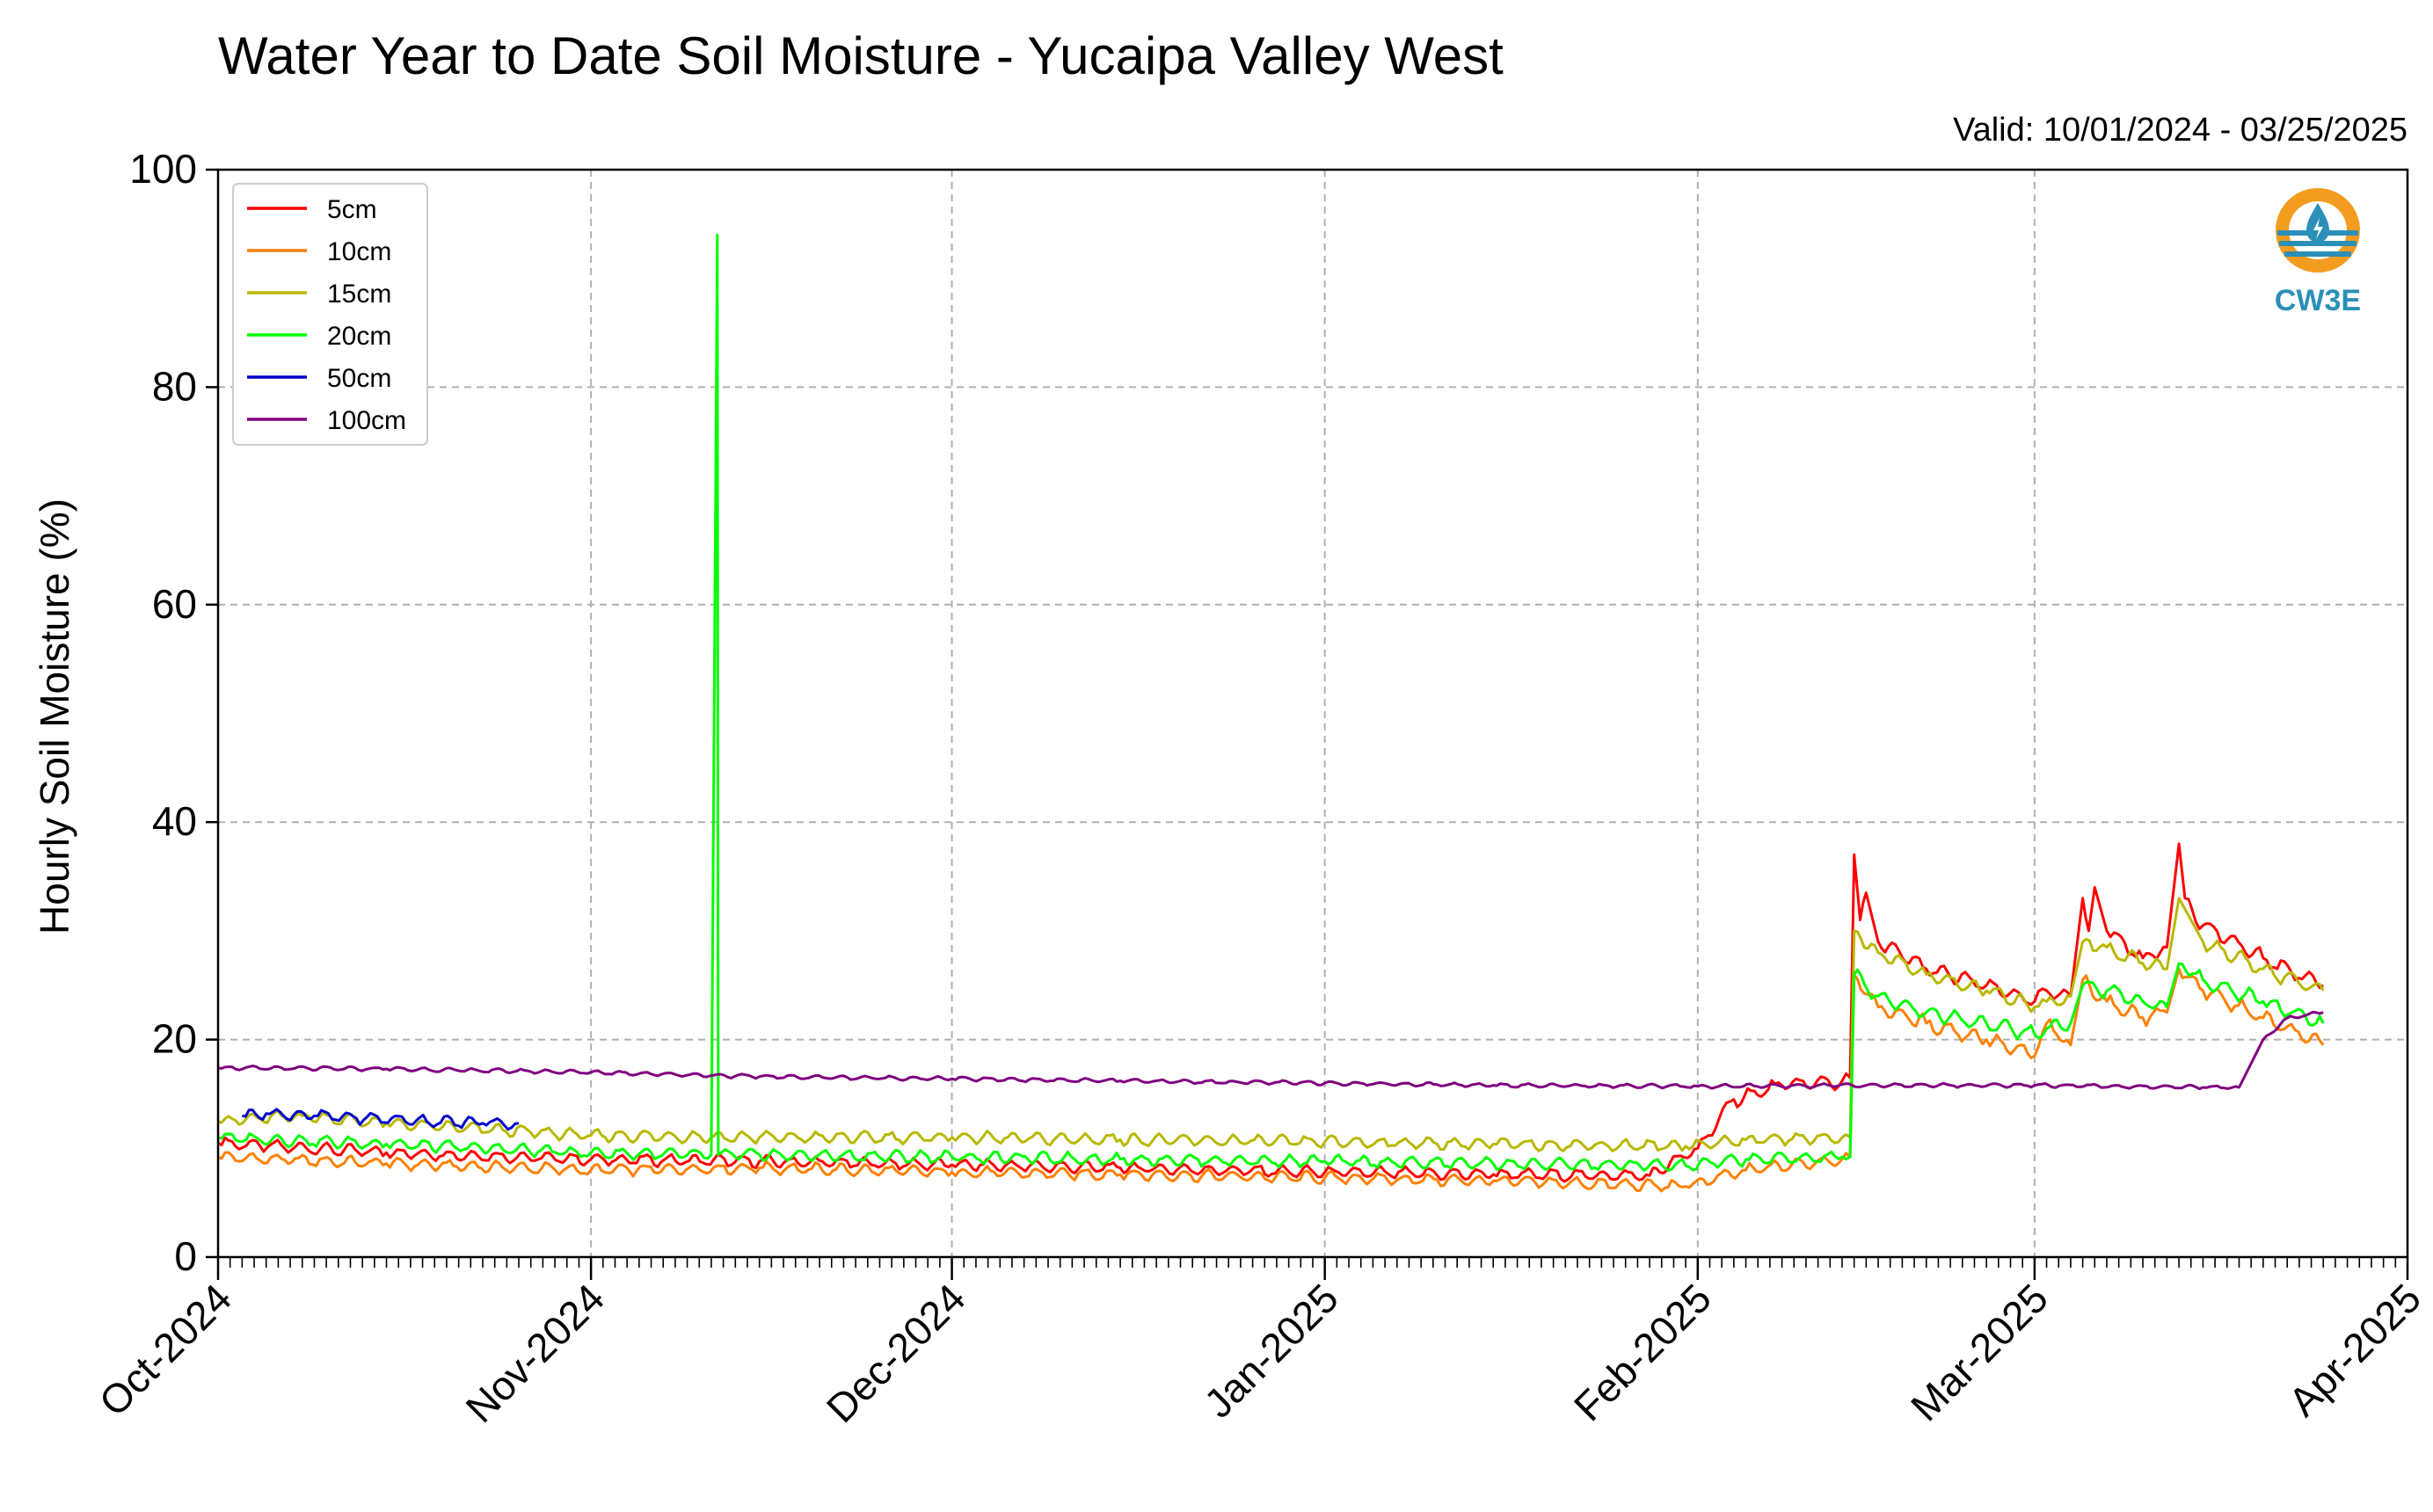  I want to click on legend-label-5cm: 5cm, so click(352, 210).